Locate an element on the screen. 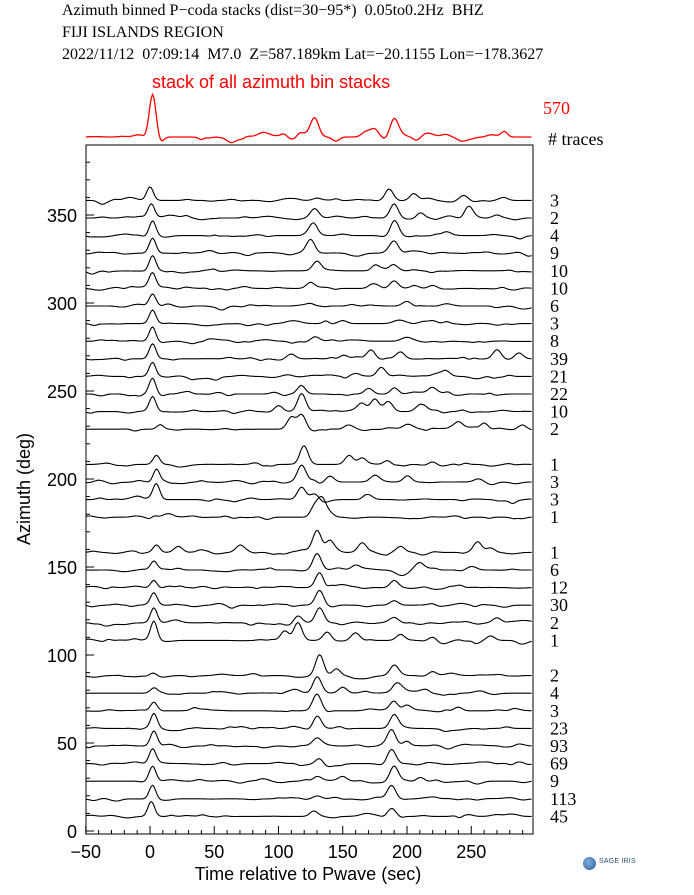 The image size is (694, 895). y-tick-label: 350 is located at coordinates (62, 216).